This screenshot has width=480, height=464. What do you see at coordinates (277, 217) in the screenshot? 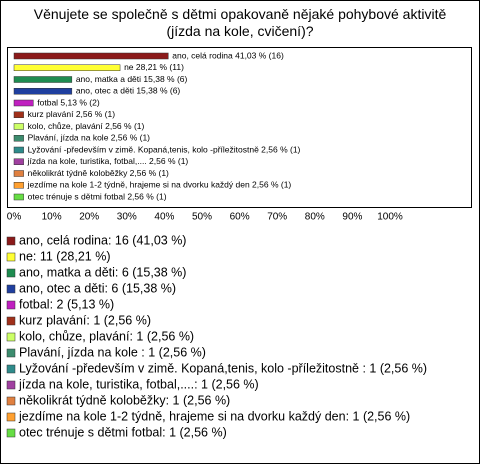
I see `x-tick-label: 70%` at bounding box center [277, 217].